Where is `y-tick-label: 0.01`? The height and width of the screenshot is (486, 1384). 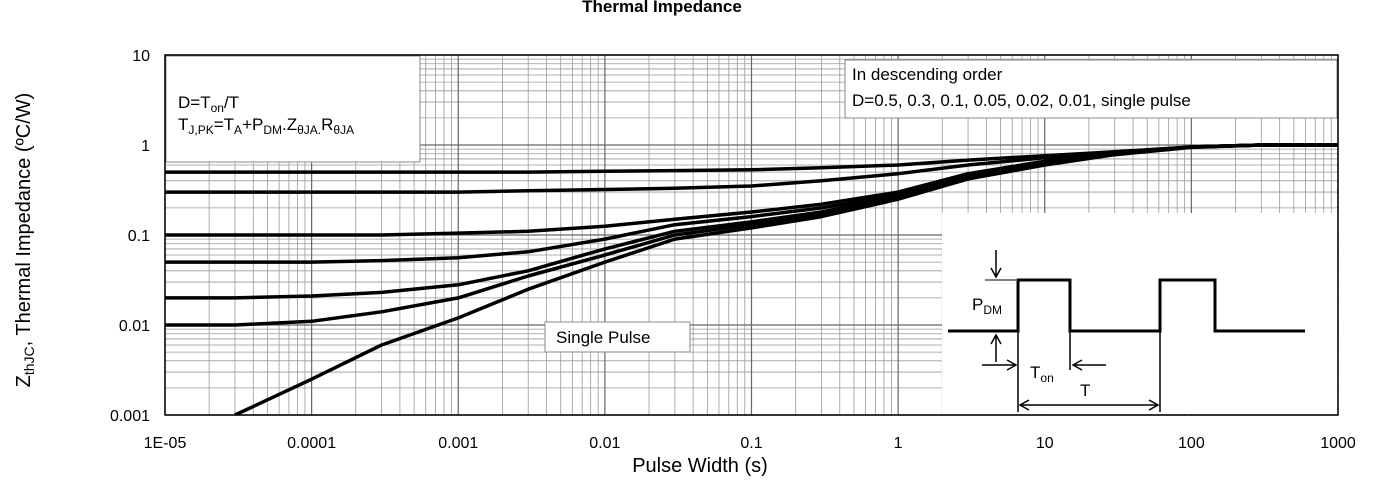 y-tick-label: 0.01 is located at coordinates (134, 326).